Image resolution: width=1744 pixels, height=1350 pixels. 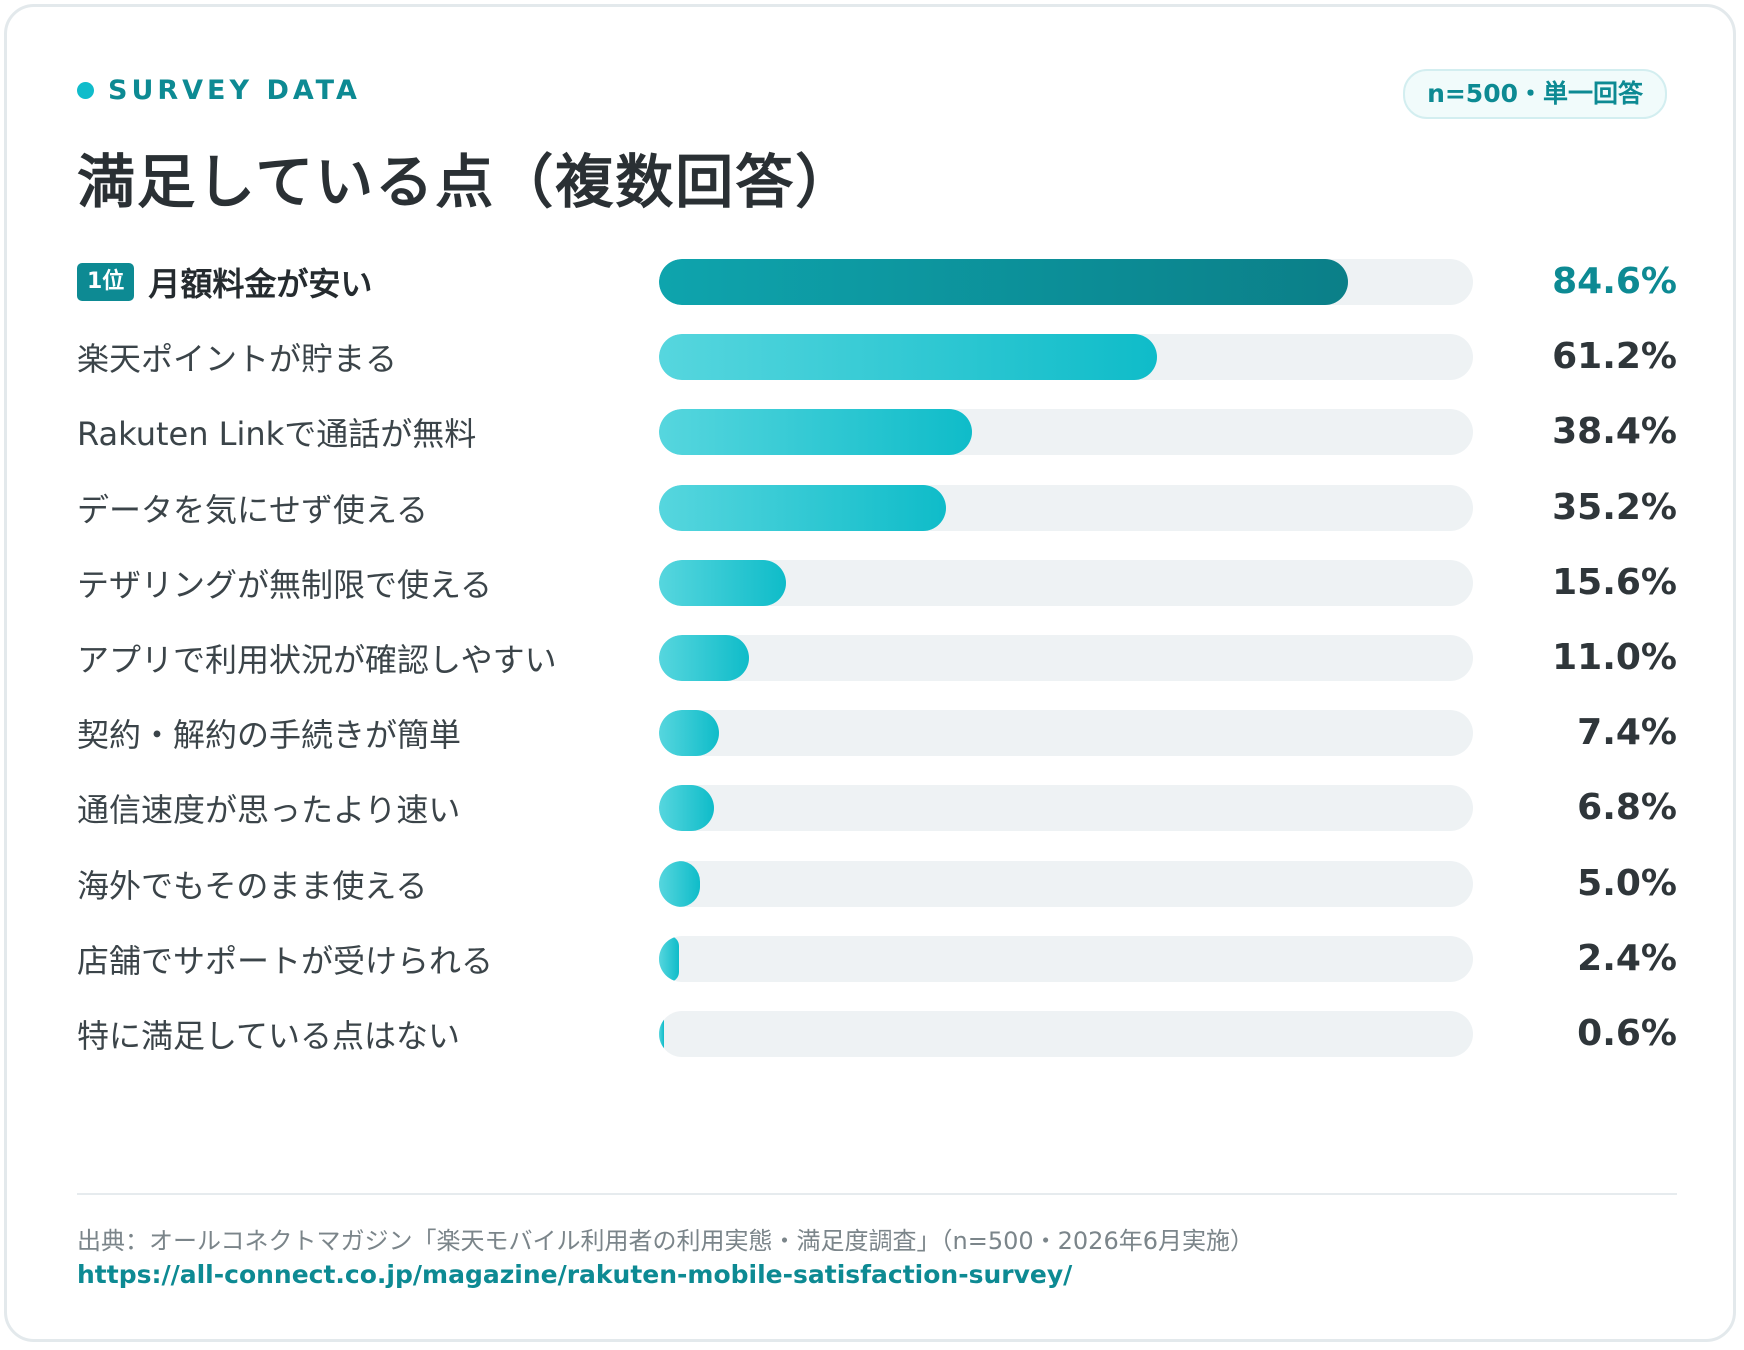 I want to click on bar-value-label: 15.6%, so click(x=1614, y=582).